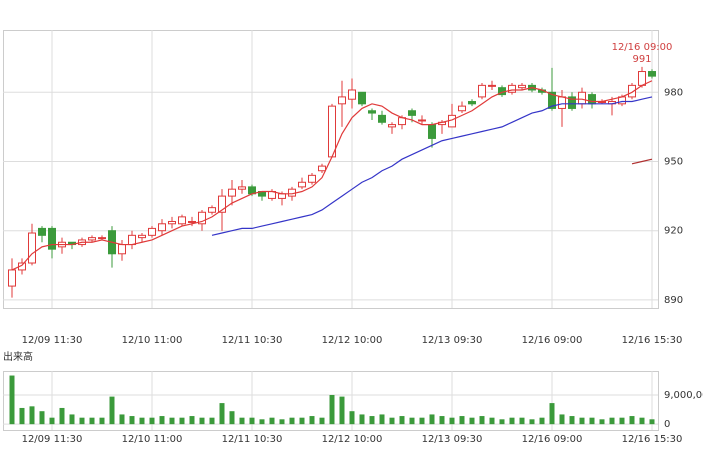 The width and height of the screenshot is (703, 455). I want to click on y-tick-label: 0, so click(667, 424).